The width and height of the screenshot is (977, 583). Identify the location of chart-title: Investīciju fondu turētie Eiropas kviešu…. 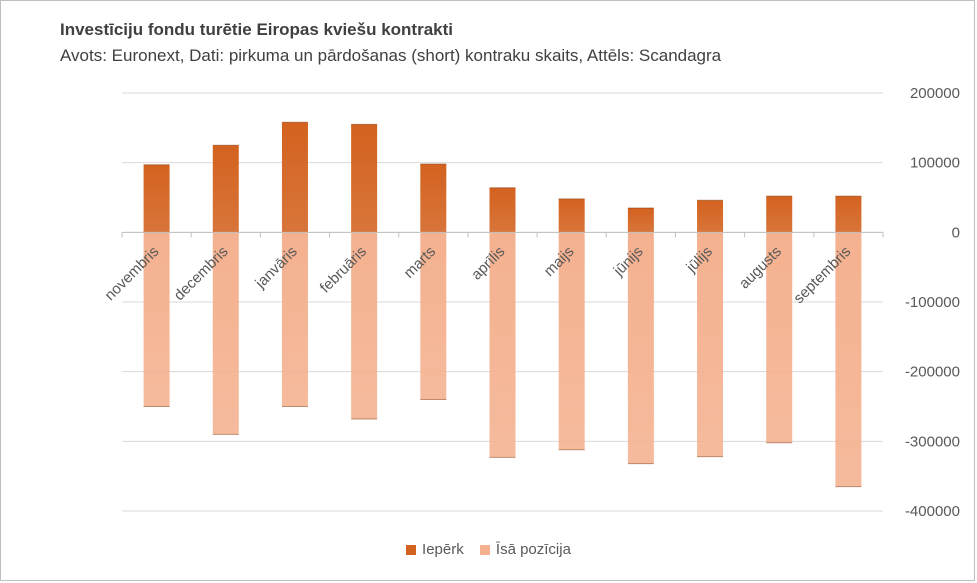
(256, 29).